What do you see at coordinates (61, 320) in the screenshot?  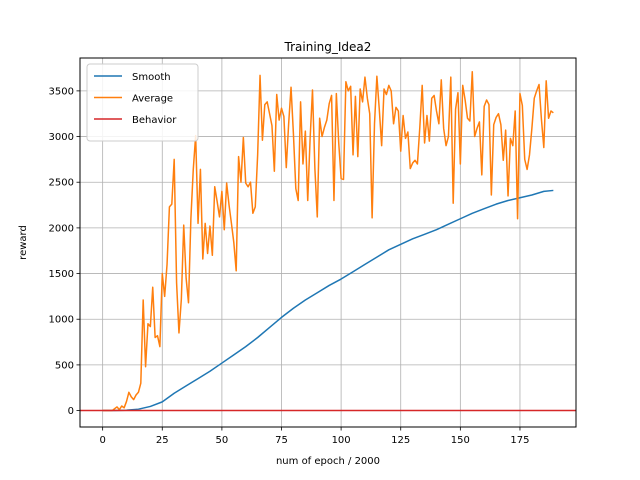 I see `y-tick-label: 1000` at bounding box center [61, 320].